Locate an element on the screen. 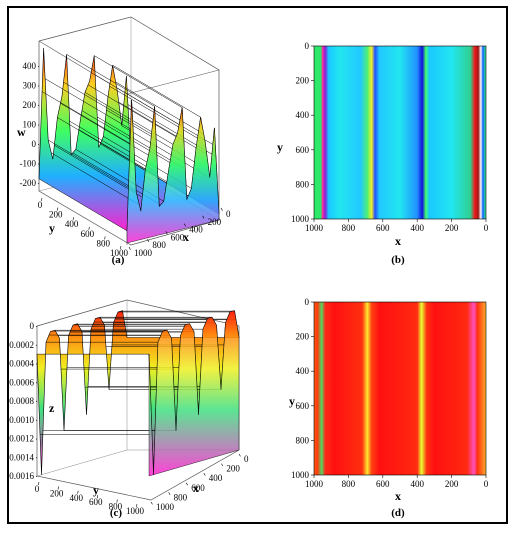 Image resolution: width=518 pixels, height=533 pixels. panel-d-ytick-label: 1000 is located at coordinates (300, 475).